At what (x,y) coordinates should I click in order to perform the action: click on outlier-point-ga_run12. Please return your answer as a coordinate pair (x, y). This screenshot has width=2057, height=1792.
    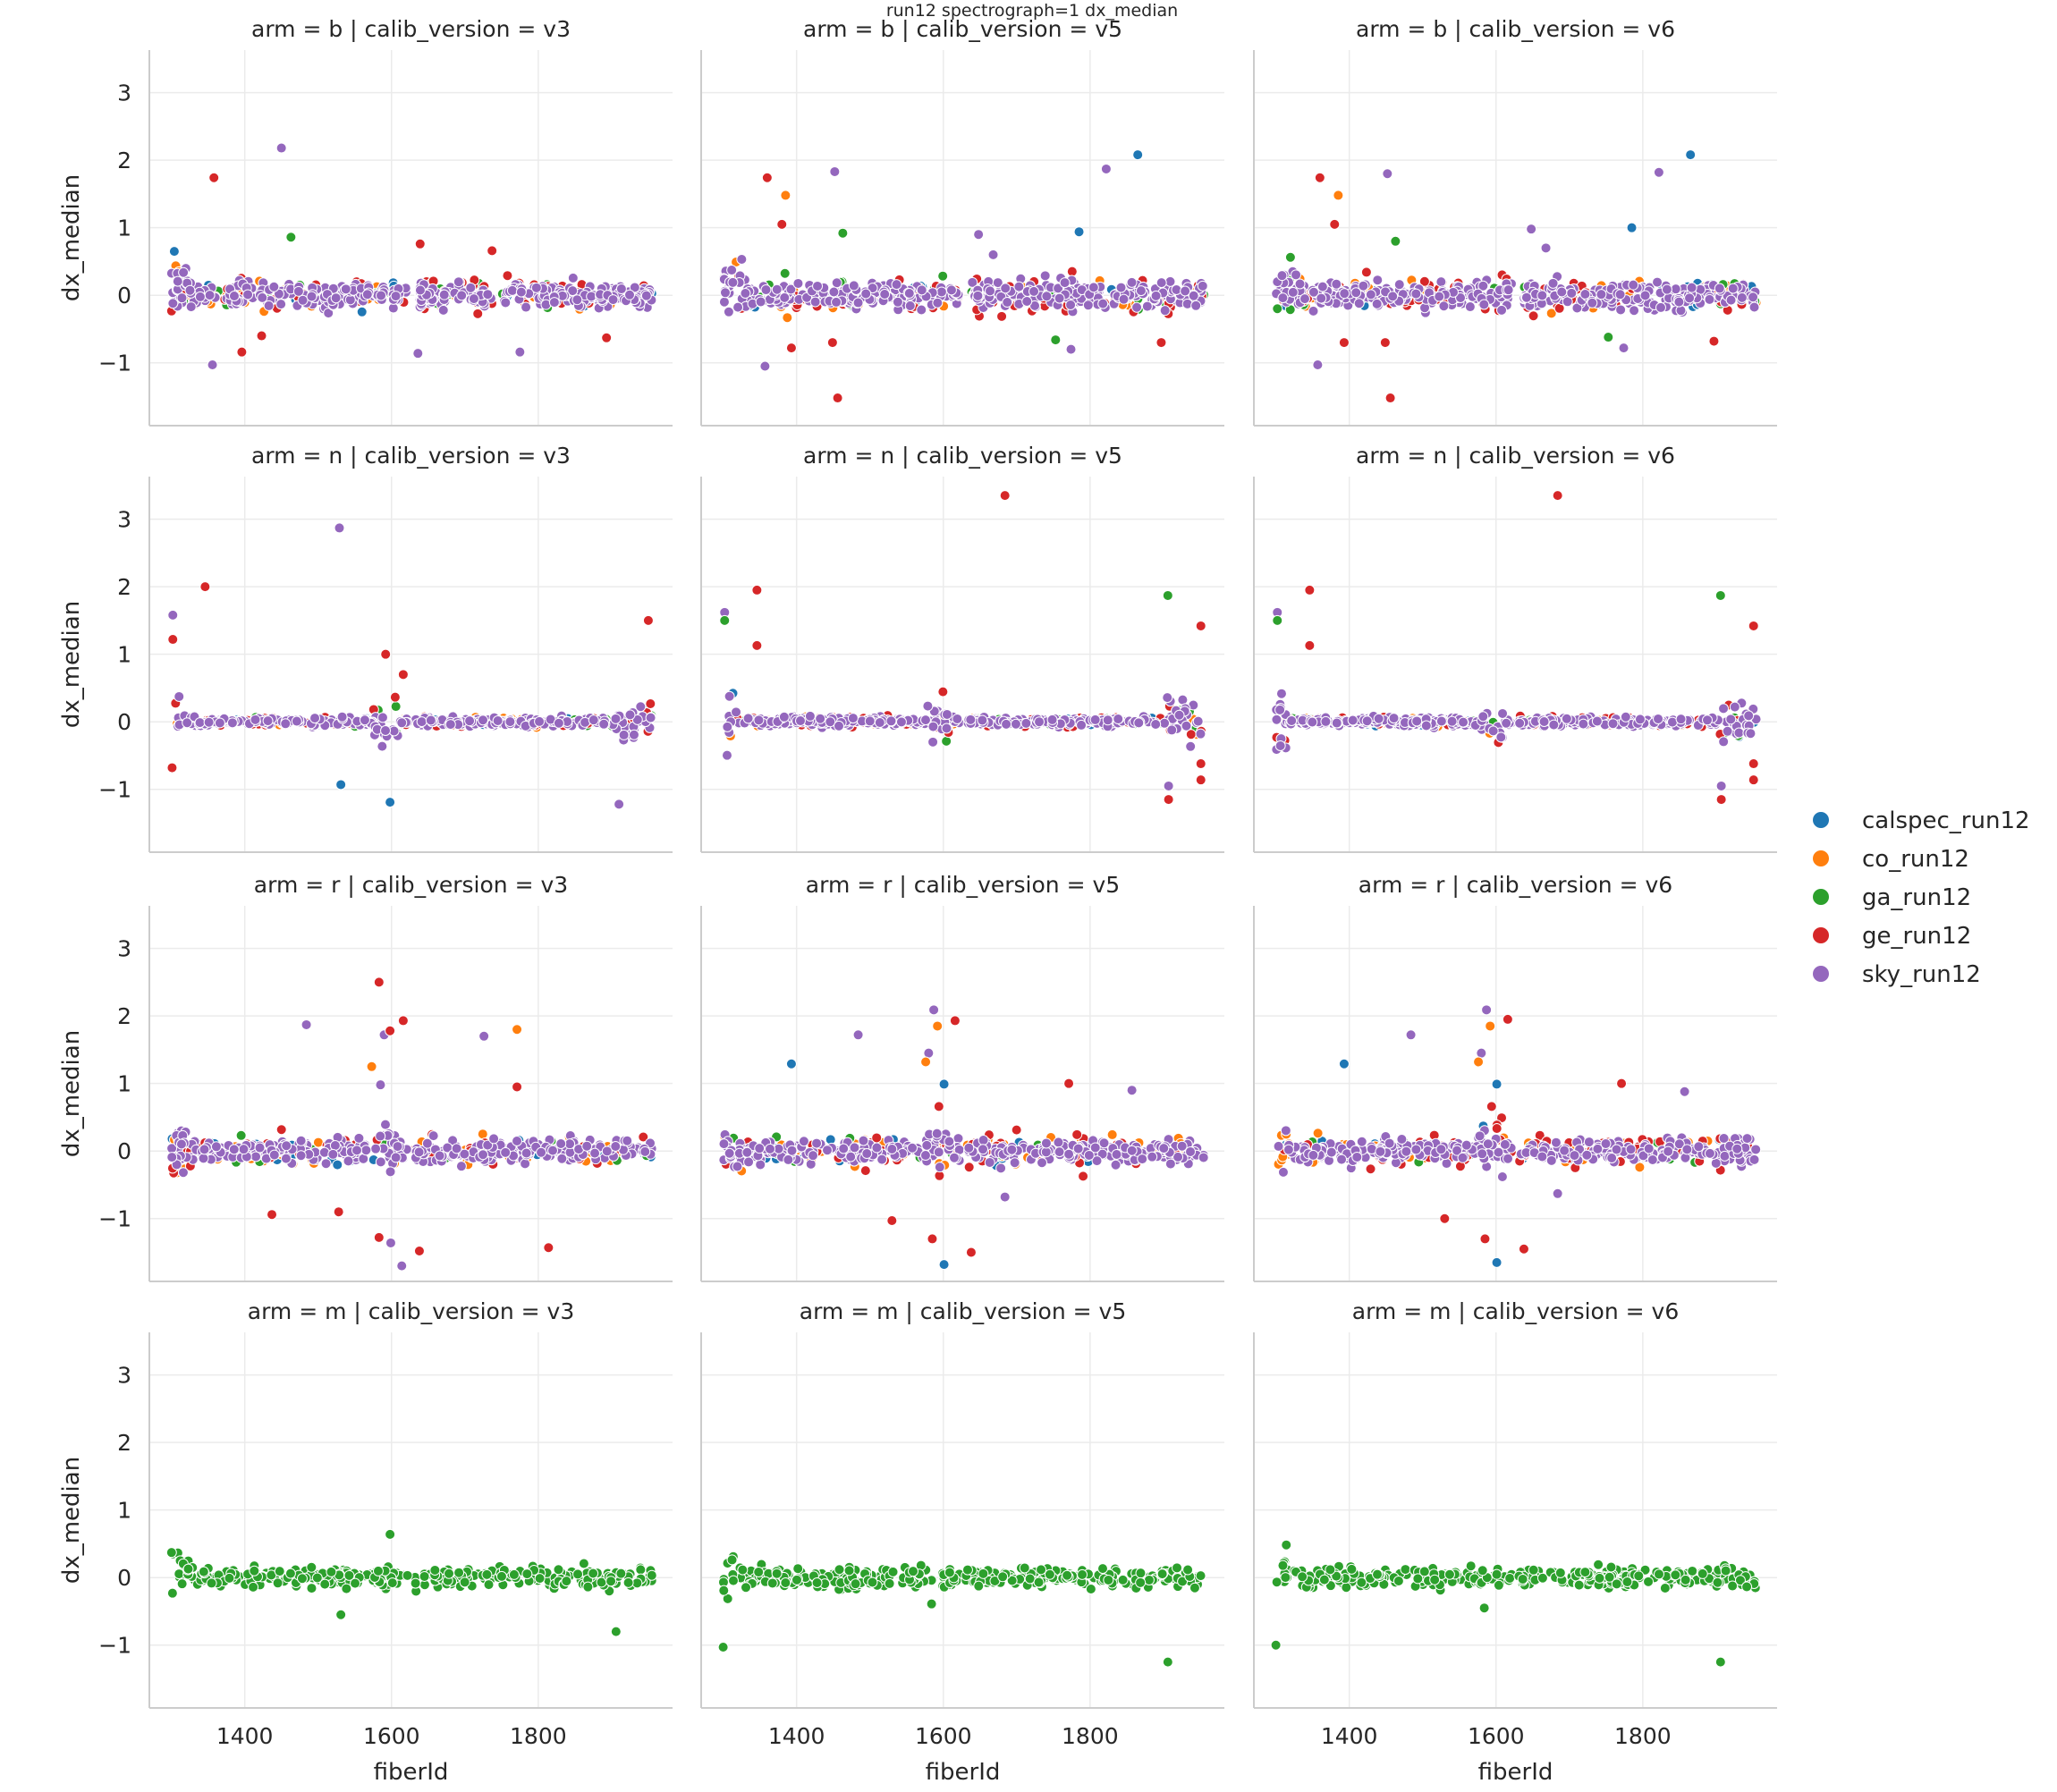
    Looking at the image, I should click on (725, 620).